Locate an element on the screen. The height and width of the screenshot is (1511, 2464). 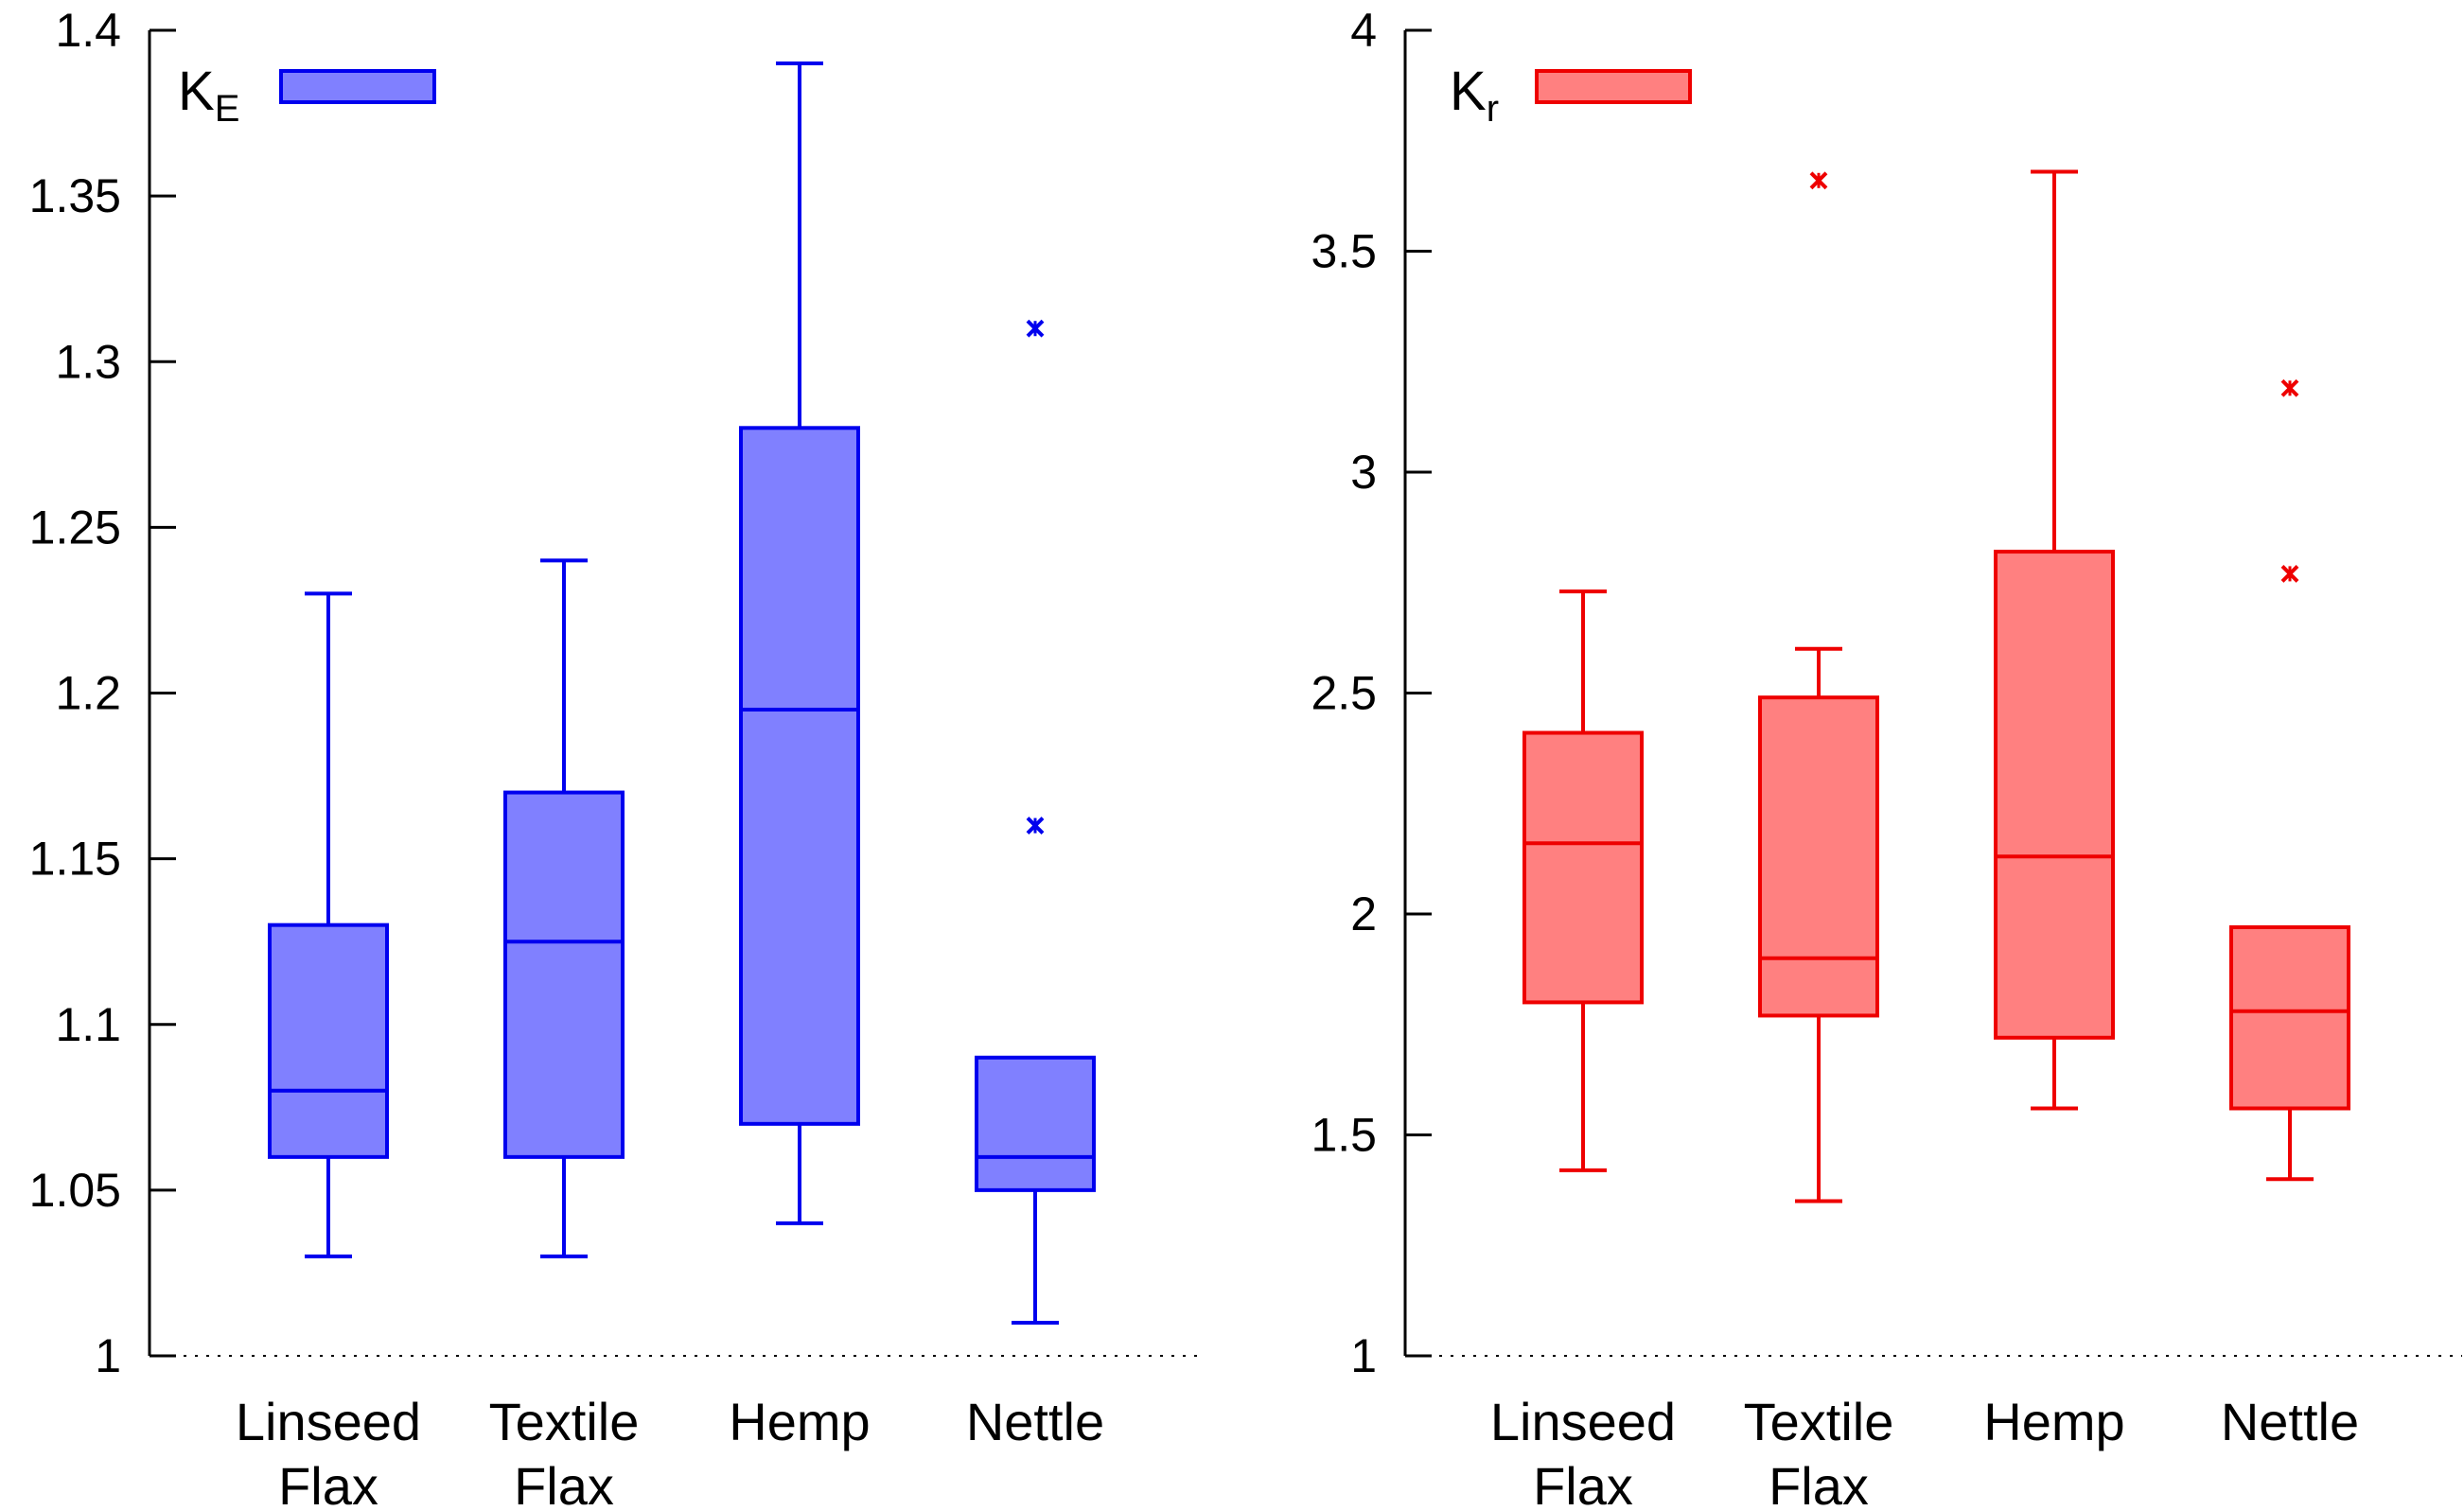
legend-subscript: E is located at coordinates (228, 109).